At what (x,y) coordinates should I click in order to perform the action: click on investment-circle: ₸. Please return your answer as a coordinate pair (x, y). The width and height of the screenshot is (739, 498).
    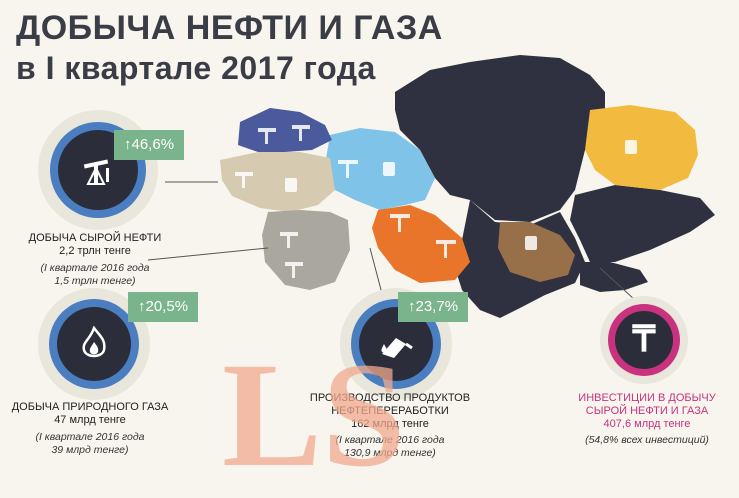
    Looking at the image, I should click on (644, 340).